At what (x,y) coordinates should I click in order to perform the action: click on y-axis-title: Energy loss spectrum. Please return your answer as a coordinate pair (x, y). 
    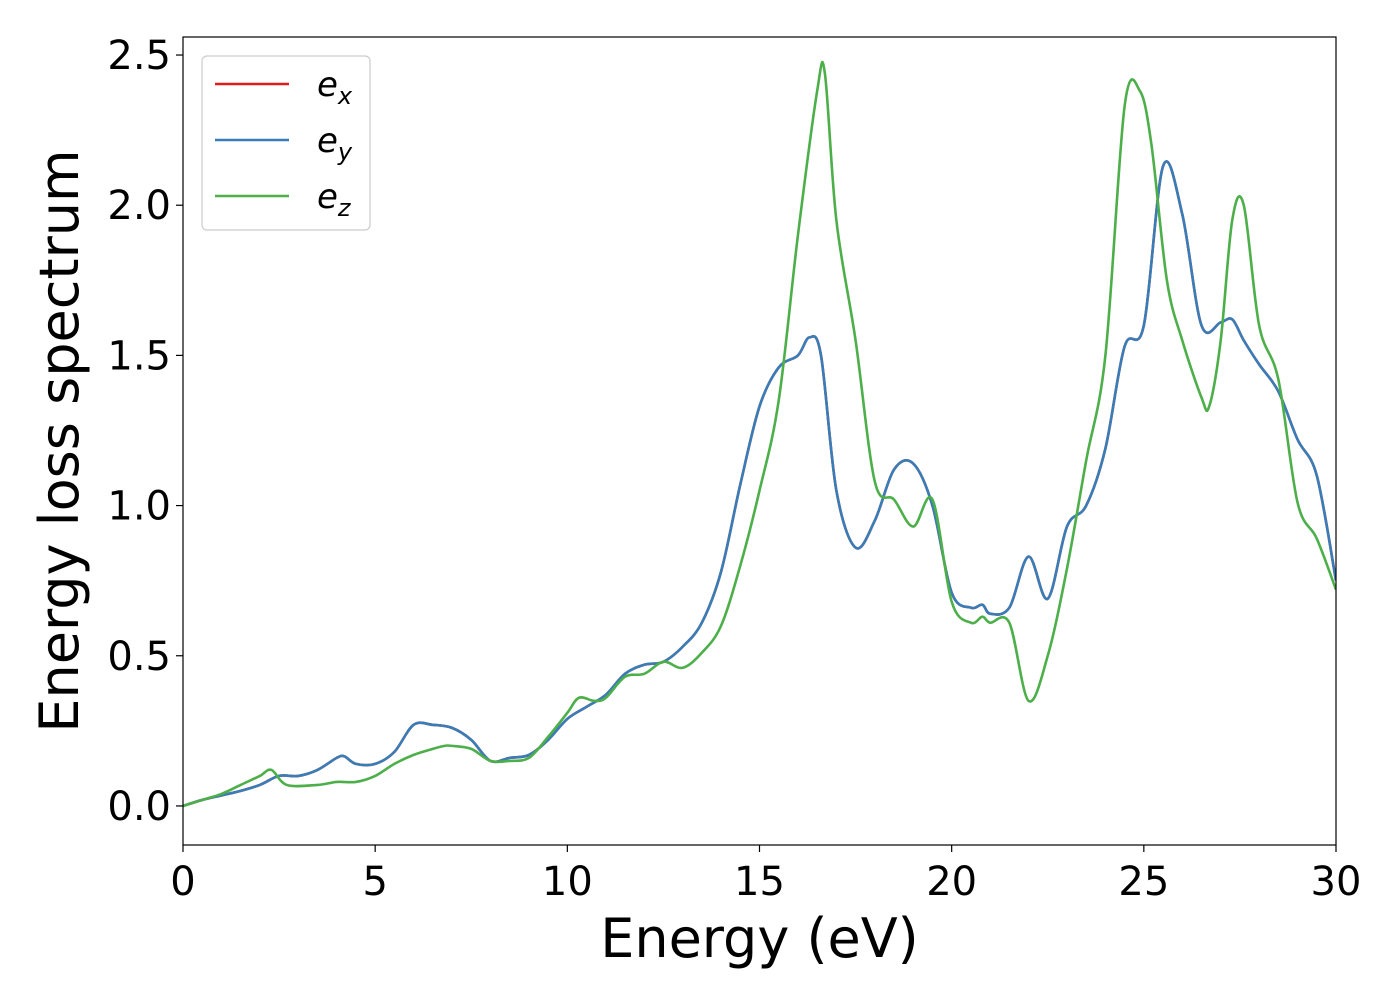
    Looking at the image, I should click on (59, 440).